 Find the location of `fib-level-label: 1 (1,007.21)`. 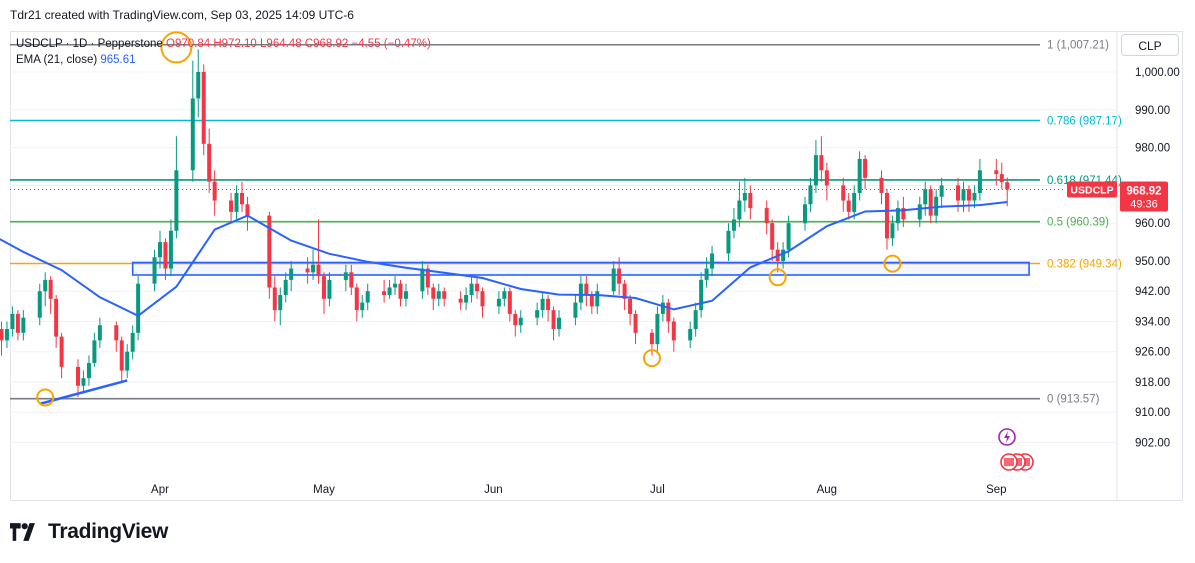

fib-level-label: 1 (1,007.21) is located at coordinates (1078, 46).